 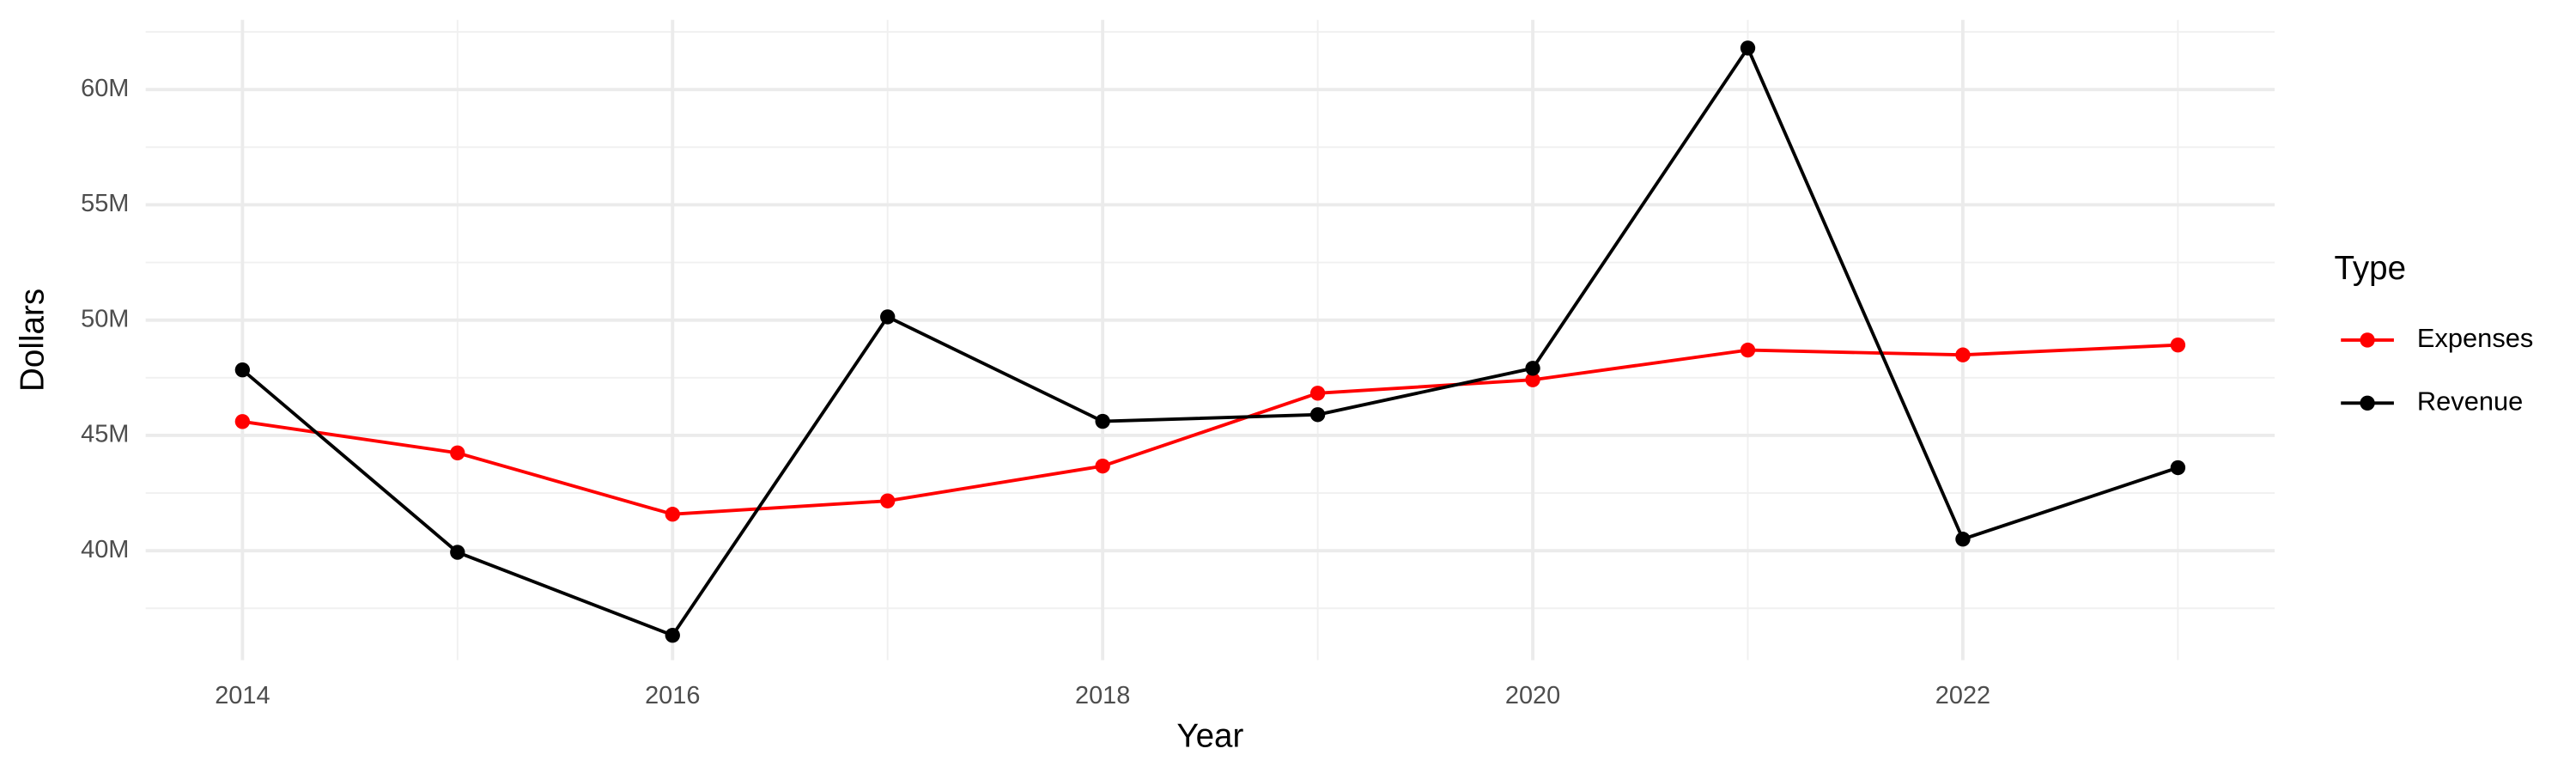 I want to click on y-tick-label: 60M, so click(x=105, y=88).